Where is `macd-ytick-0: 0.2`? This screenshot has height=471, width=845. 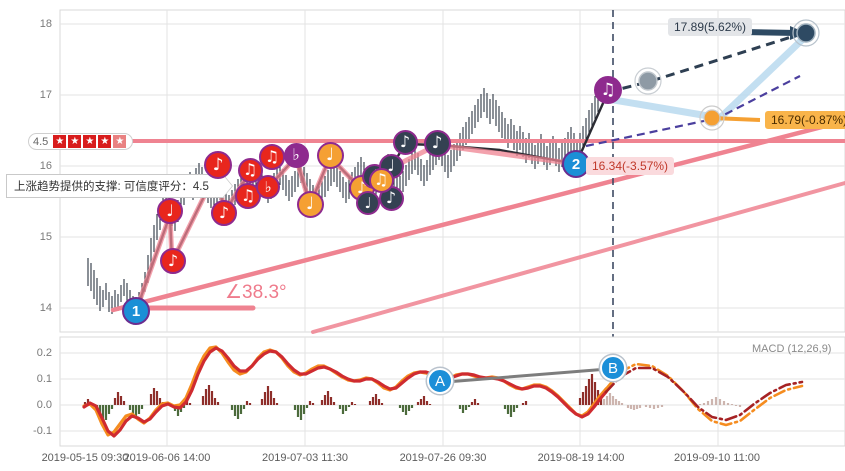
macd-ytick-0: 0.2 is located at coordinates (44, 353).